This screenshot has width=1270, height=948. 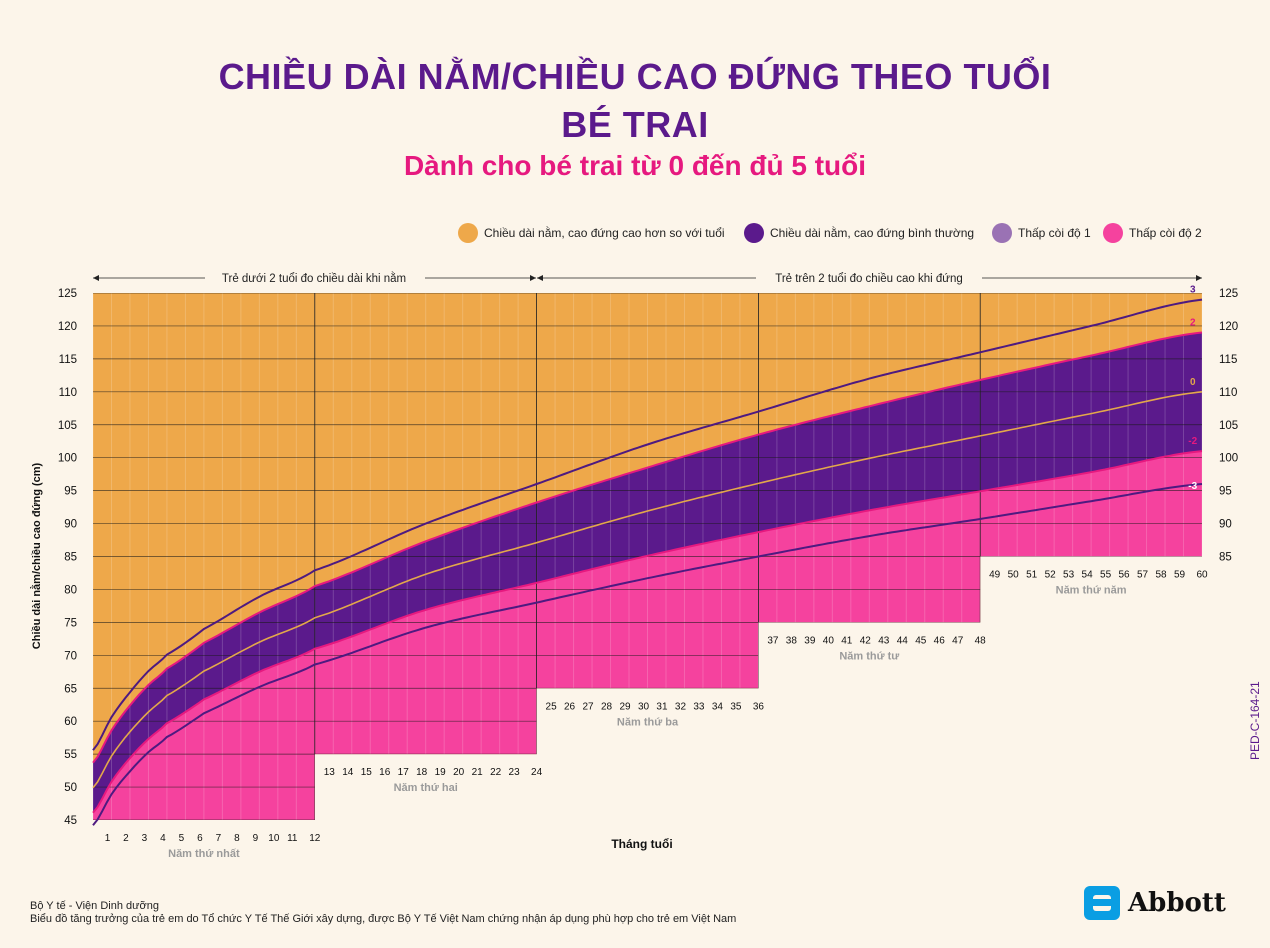 I want to click on range-label-bg-right, so click(x=869, y=278).